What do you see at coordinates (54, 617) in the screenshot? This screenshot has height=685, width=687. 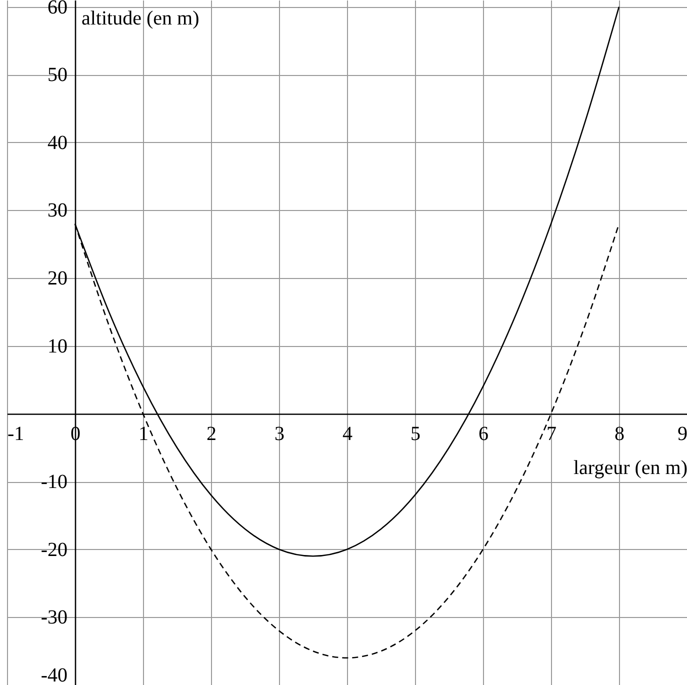 I see `y-tick-label: -30` at bounding box center [54, 617].